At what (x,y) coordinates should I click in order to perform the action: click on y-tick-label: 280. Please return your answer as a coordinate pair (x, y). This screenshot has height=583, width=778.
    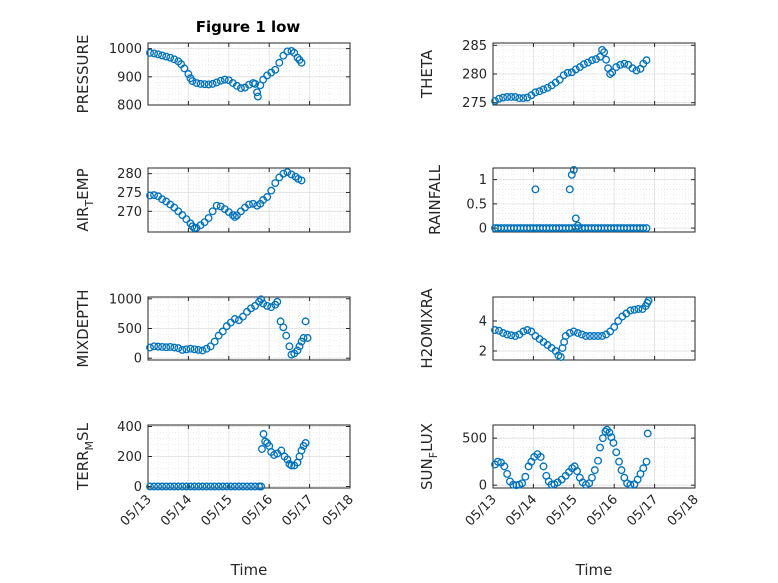
    Looking at the image, I should click on (474, 75).